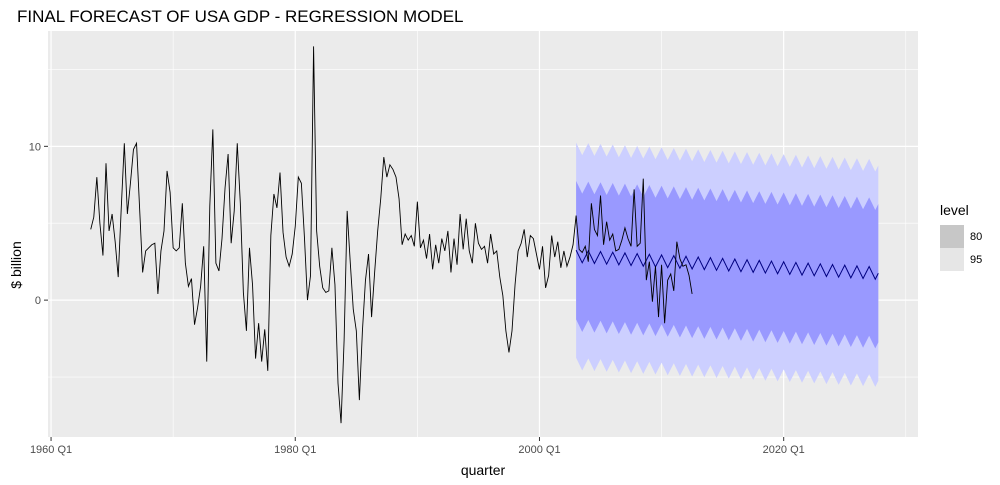  What do you see at coordinates (976, 237) in the screenshot?
I see `legend-label-80: 80` at bounding box center [976, 237].